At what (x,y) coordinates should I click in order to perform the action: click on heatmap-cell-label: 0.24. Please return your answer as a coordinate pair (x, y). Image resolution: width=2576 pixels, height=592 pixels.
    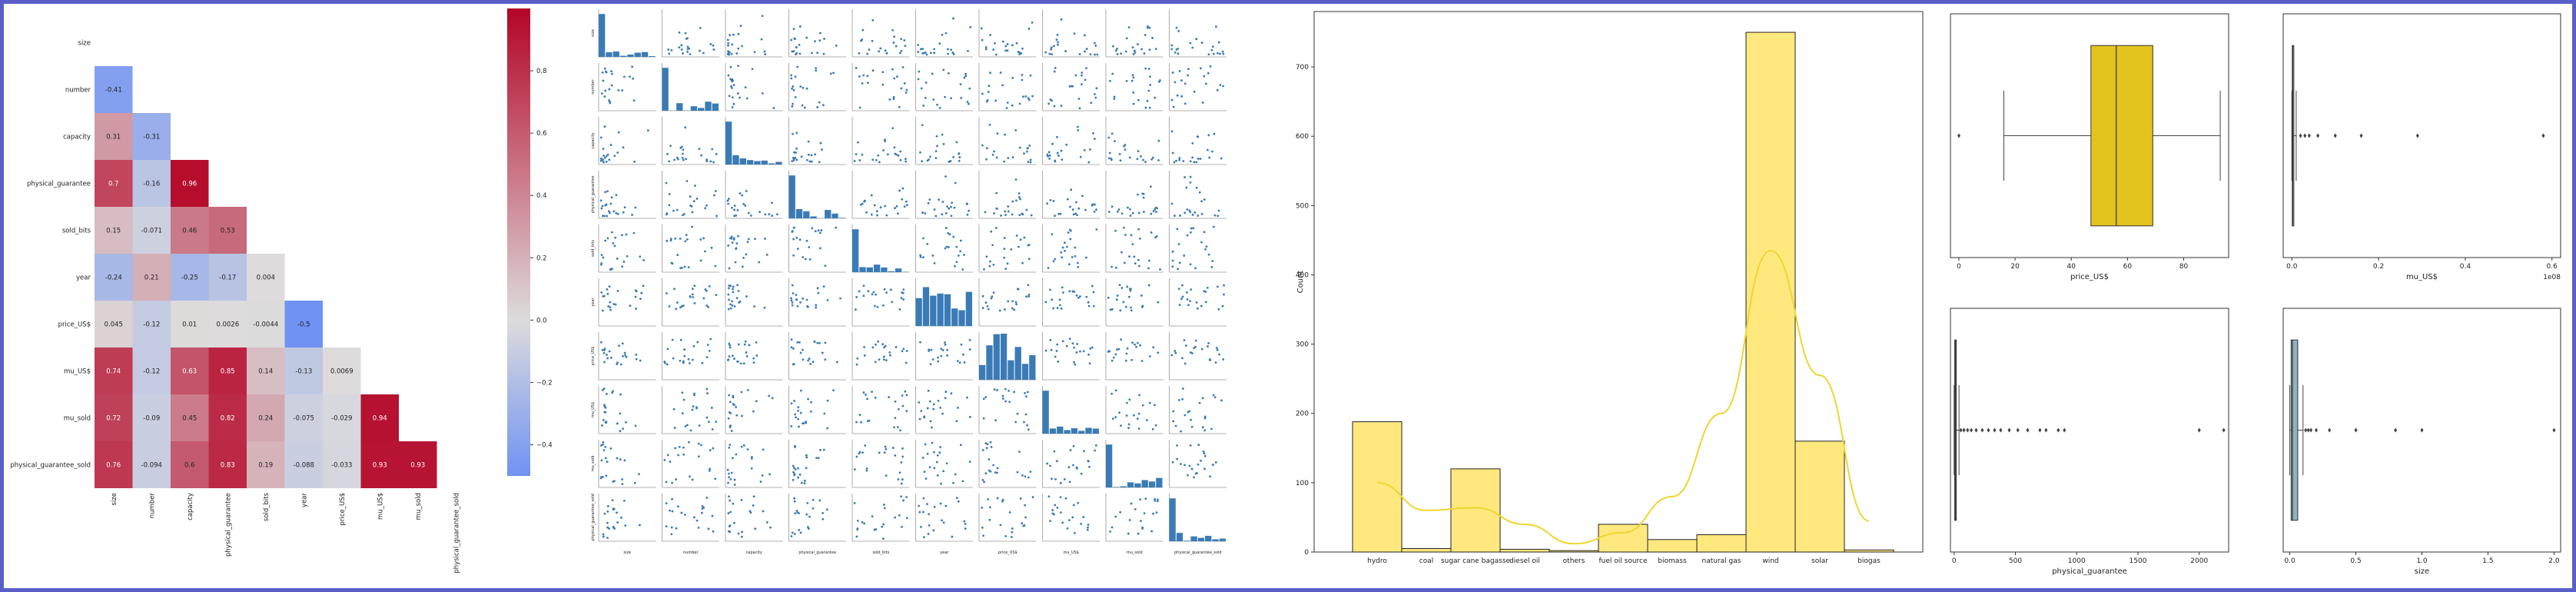
    Looking at the image, I should click on (265, 419).